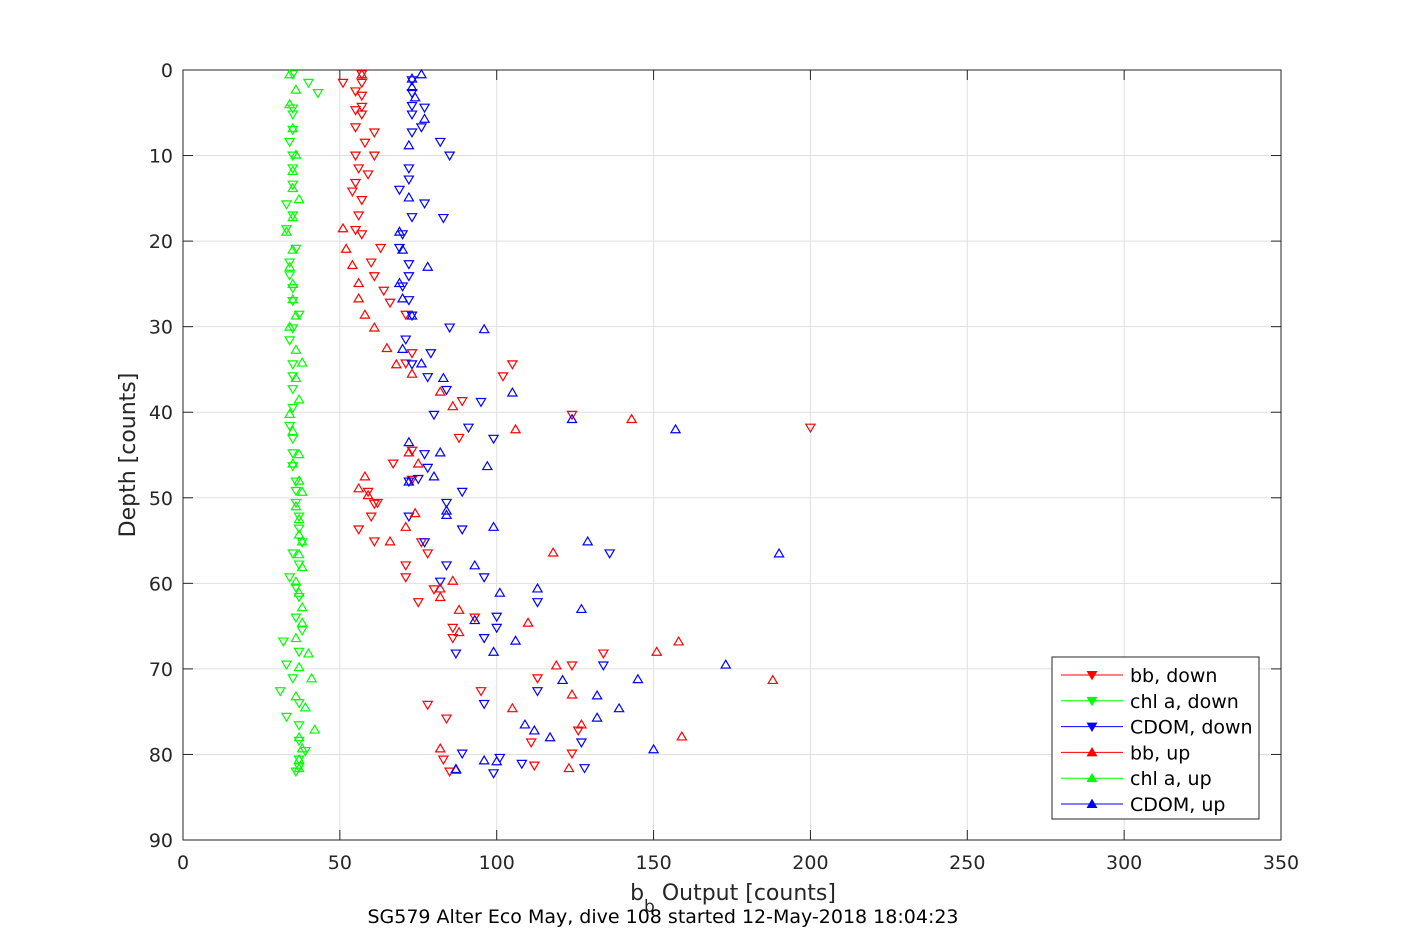 The height and width of the screenshot is (945, 1417). Describe the element at coordinates (161, 584) in the screenshot. I see `y-tick-label: 60` at that location.